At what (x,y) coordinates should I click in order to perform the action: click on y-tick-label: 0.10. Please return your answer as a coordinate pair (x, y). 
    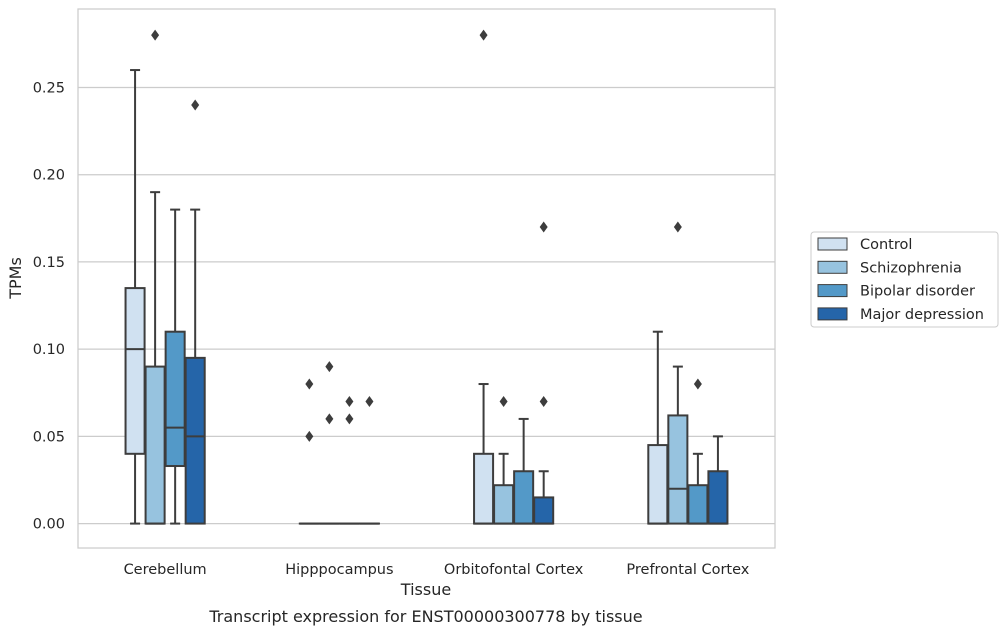
    Looking at the image, I should click on (49, 350).